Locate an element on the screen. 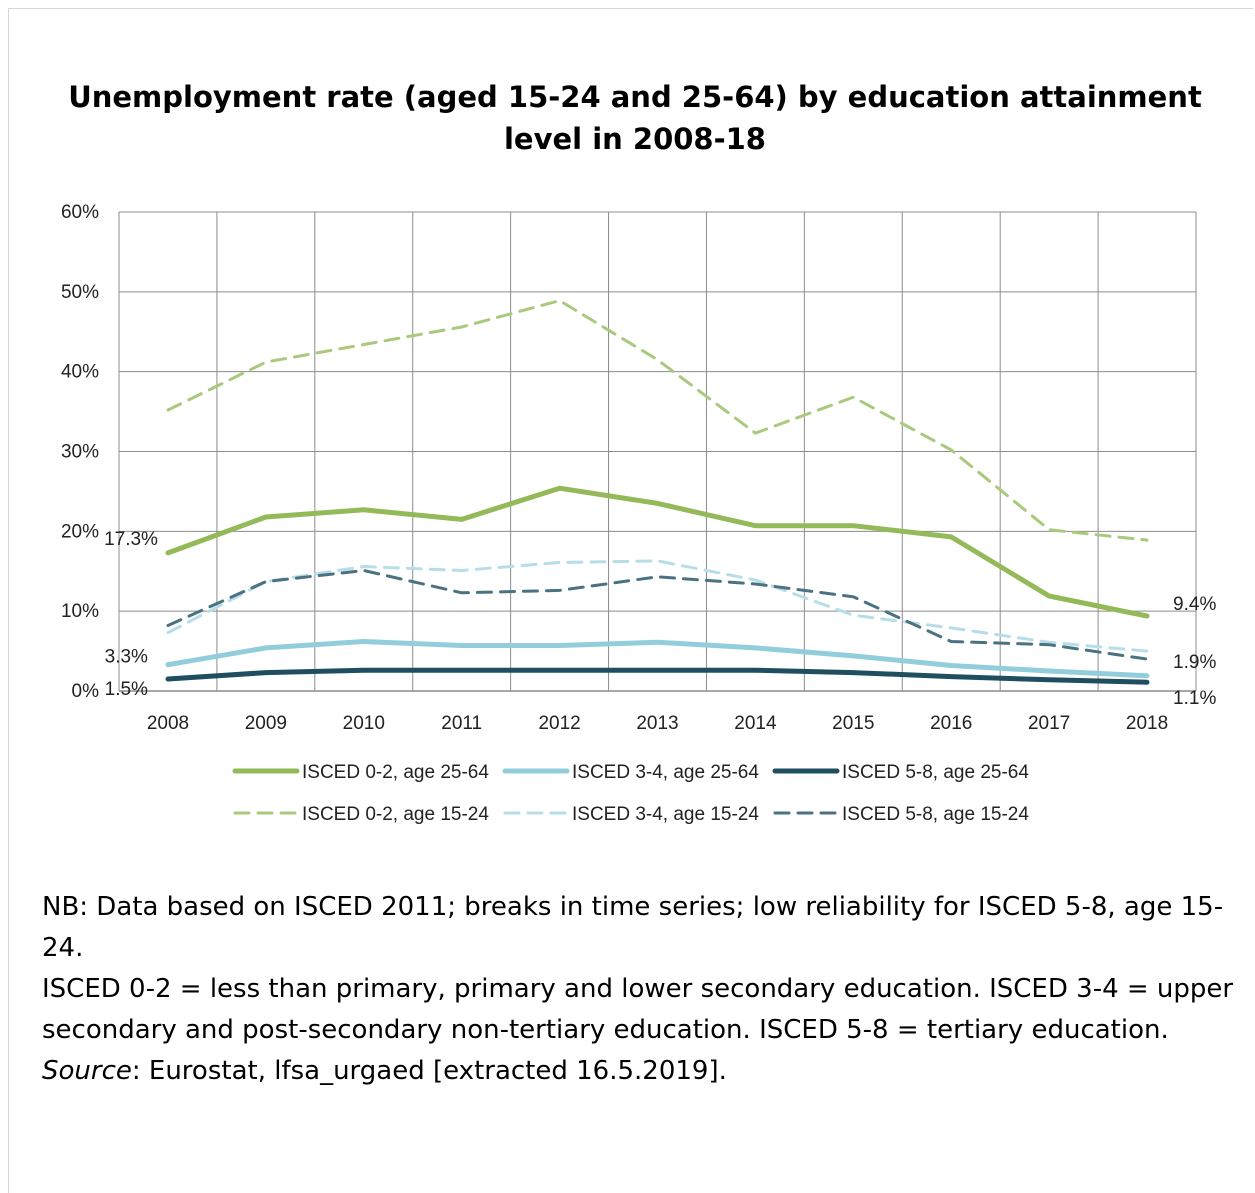 The width and height of the screenshot is (1255, 1193). x-tick-label: 2010 is located at coordinates (364, 723).